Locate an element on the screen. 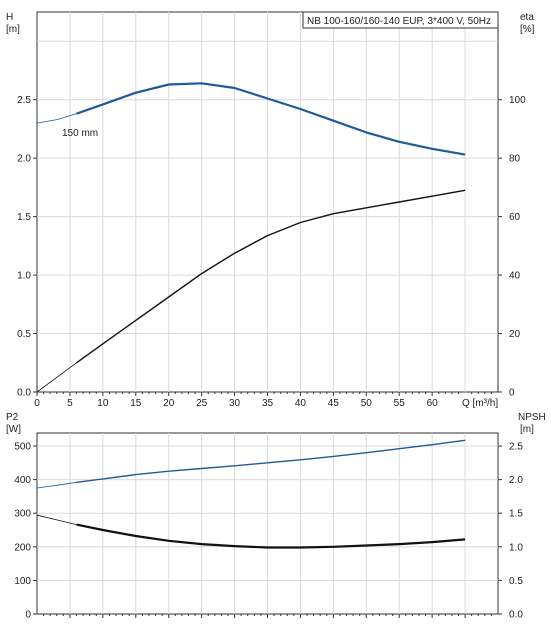 The height and width of the screenshot is (626, 551). bottom-y2-tick-label: 2.0 is located at coordinates (516, 480).